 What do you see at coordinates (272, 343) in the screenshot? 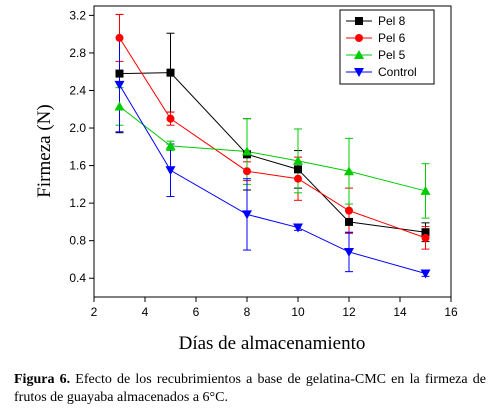
I see `x-axis-title: Días de almacenamiento` at bounding box center [272, 343].